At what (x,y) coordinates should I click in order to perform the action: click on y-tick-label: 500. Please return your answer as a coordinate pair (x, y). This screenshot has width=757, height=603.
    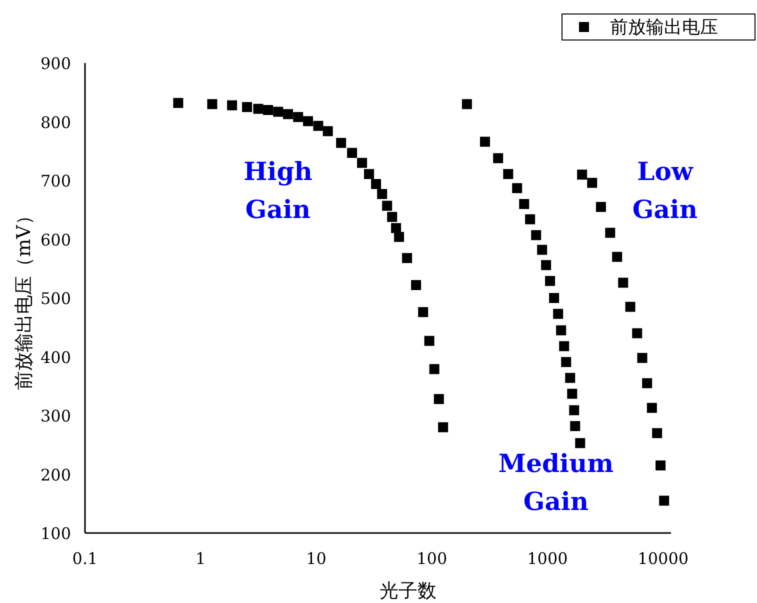
    Looking at the image, I should click on (55, 298).